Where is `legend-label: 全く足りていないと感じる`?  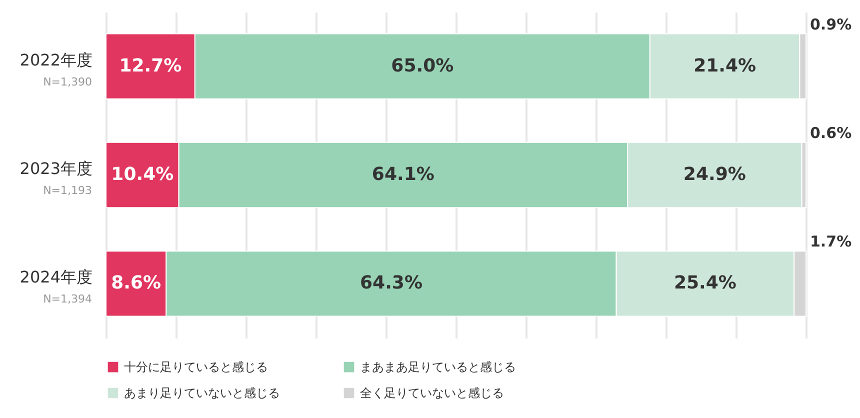
legend-label: 全く足りていないと感じる is located at coordinates (432, 393).